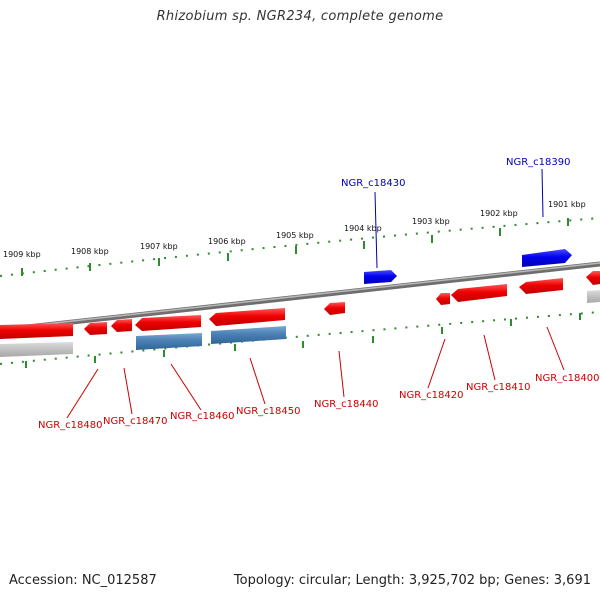  What do you see at coordinates (431, 221) in the screenshot?
I see `kbp-label: 1903 kbp` at bounding box center [431, 221].